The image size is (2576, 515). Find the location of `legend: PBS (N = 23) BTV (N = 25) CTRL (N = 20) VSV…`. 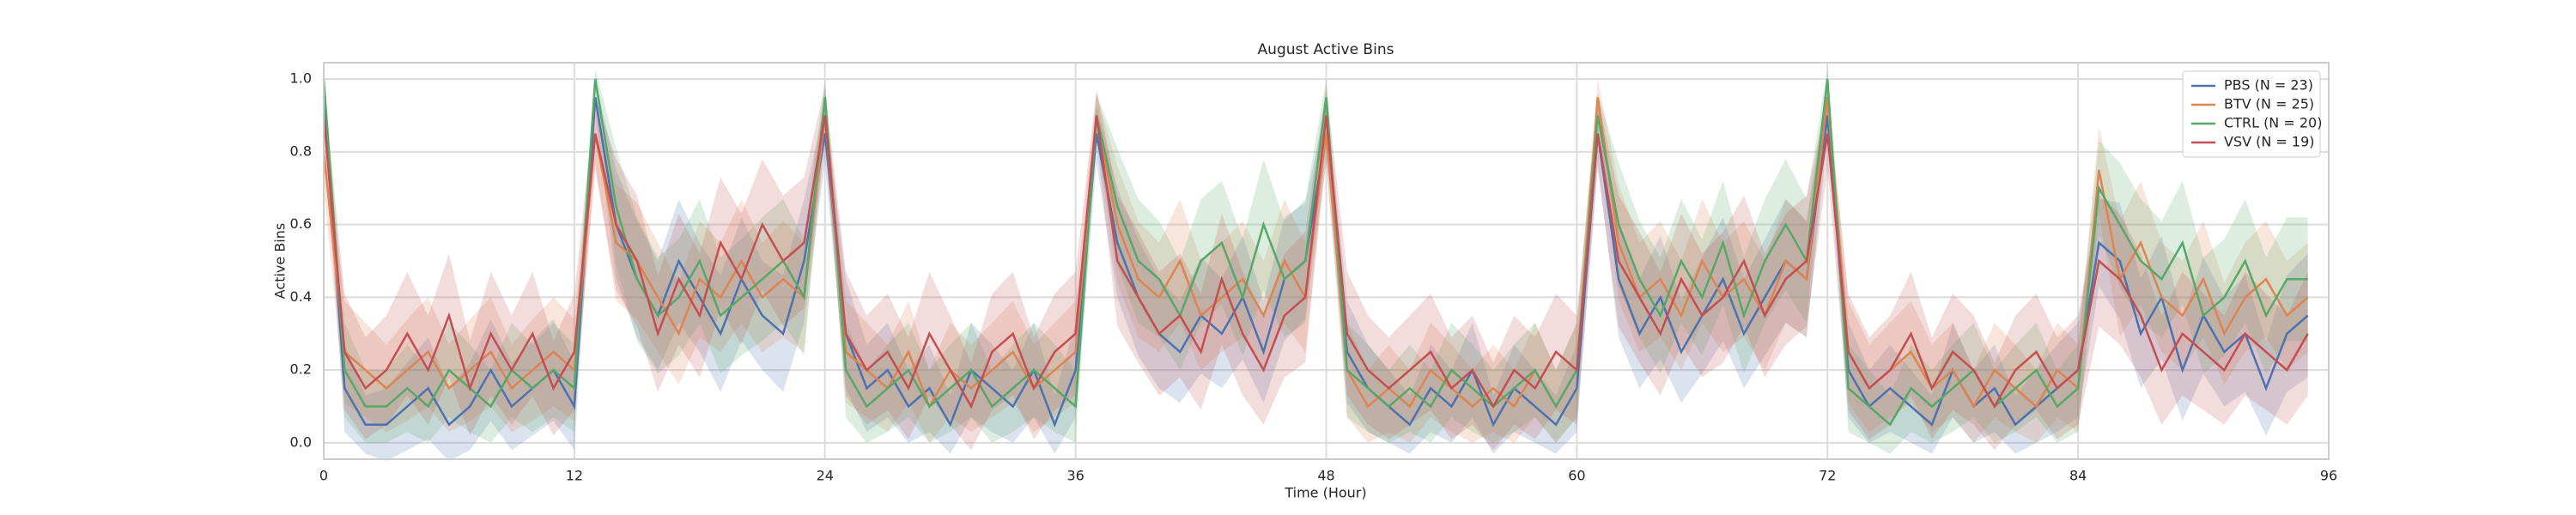

legend: PBS (N = 23) BTV (N = 25) CTRL (N = 20) VSV… is located at coordinates (2252, 114).